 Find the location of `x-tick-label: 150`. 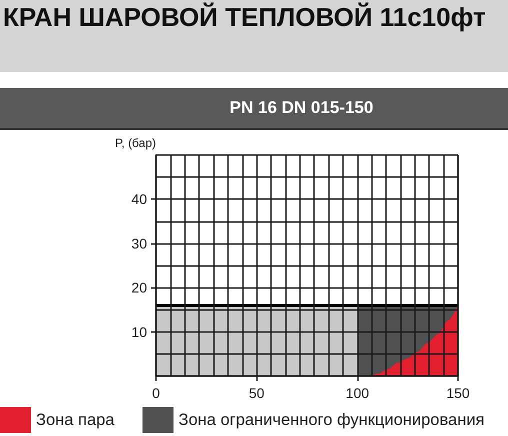

x-tick-label: 150 is located at coordinates (458, 393).